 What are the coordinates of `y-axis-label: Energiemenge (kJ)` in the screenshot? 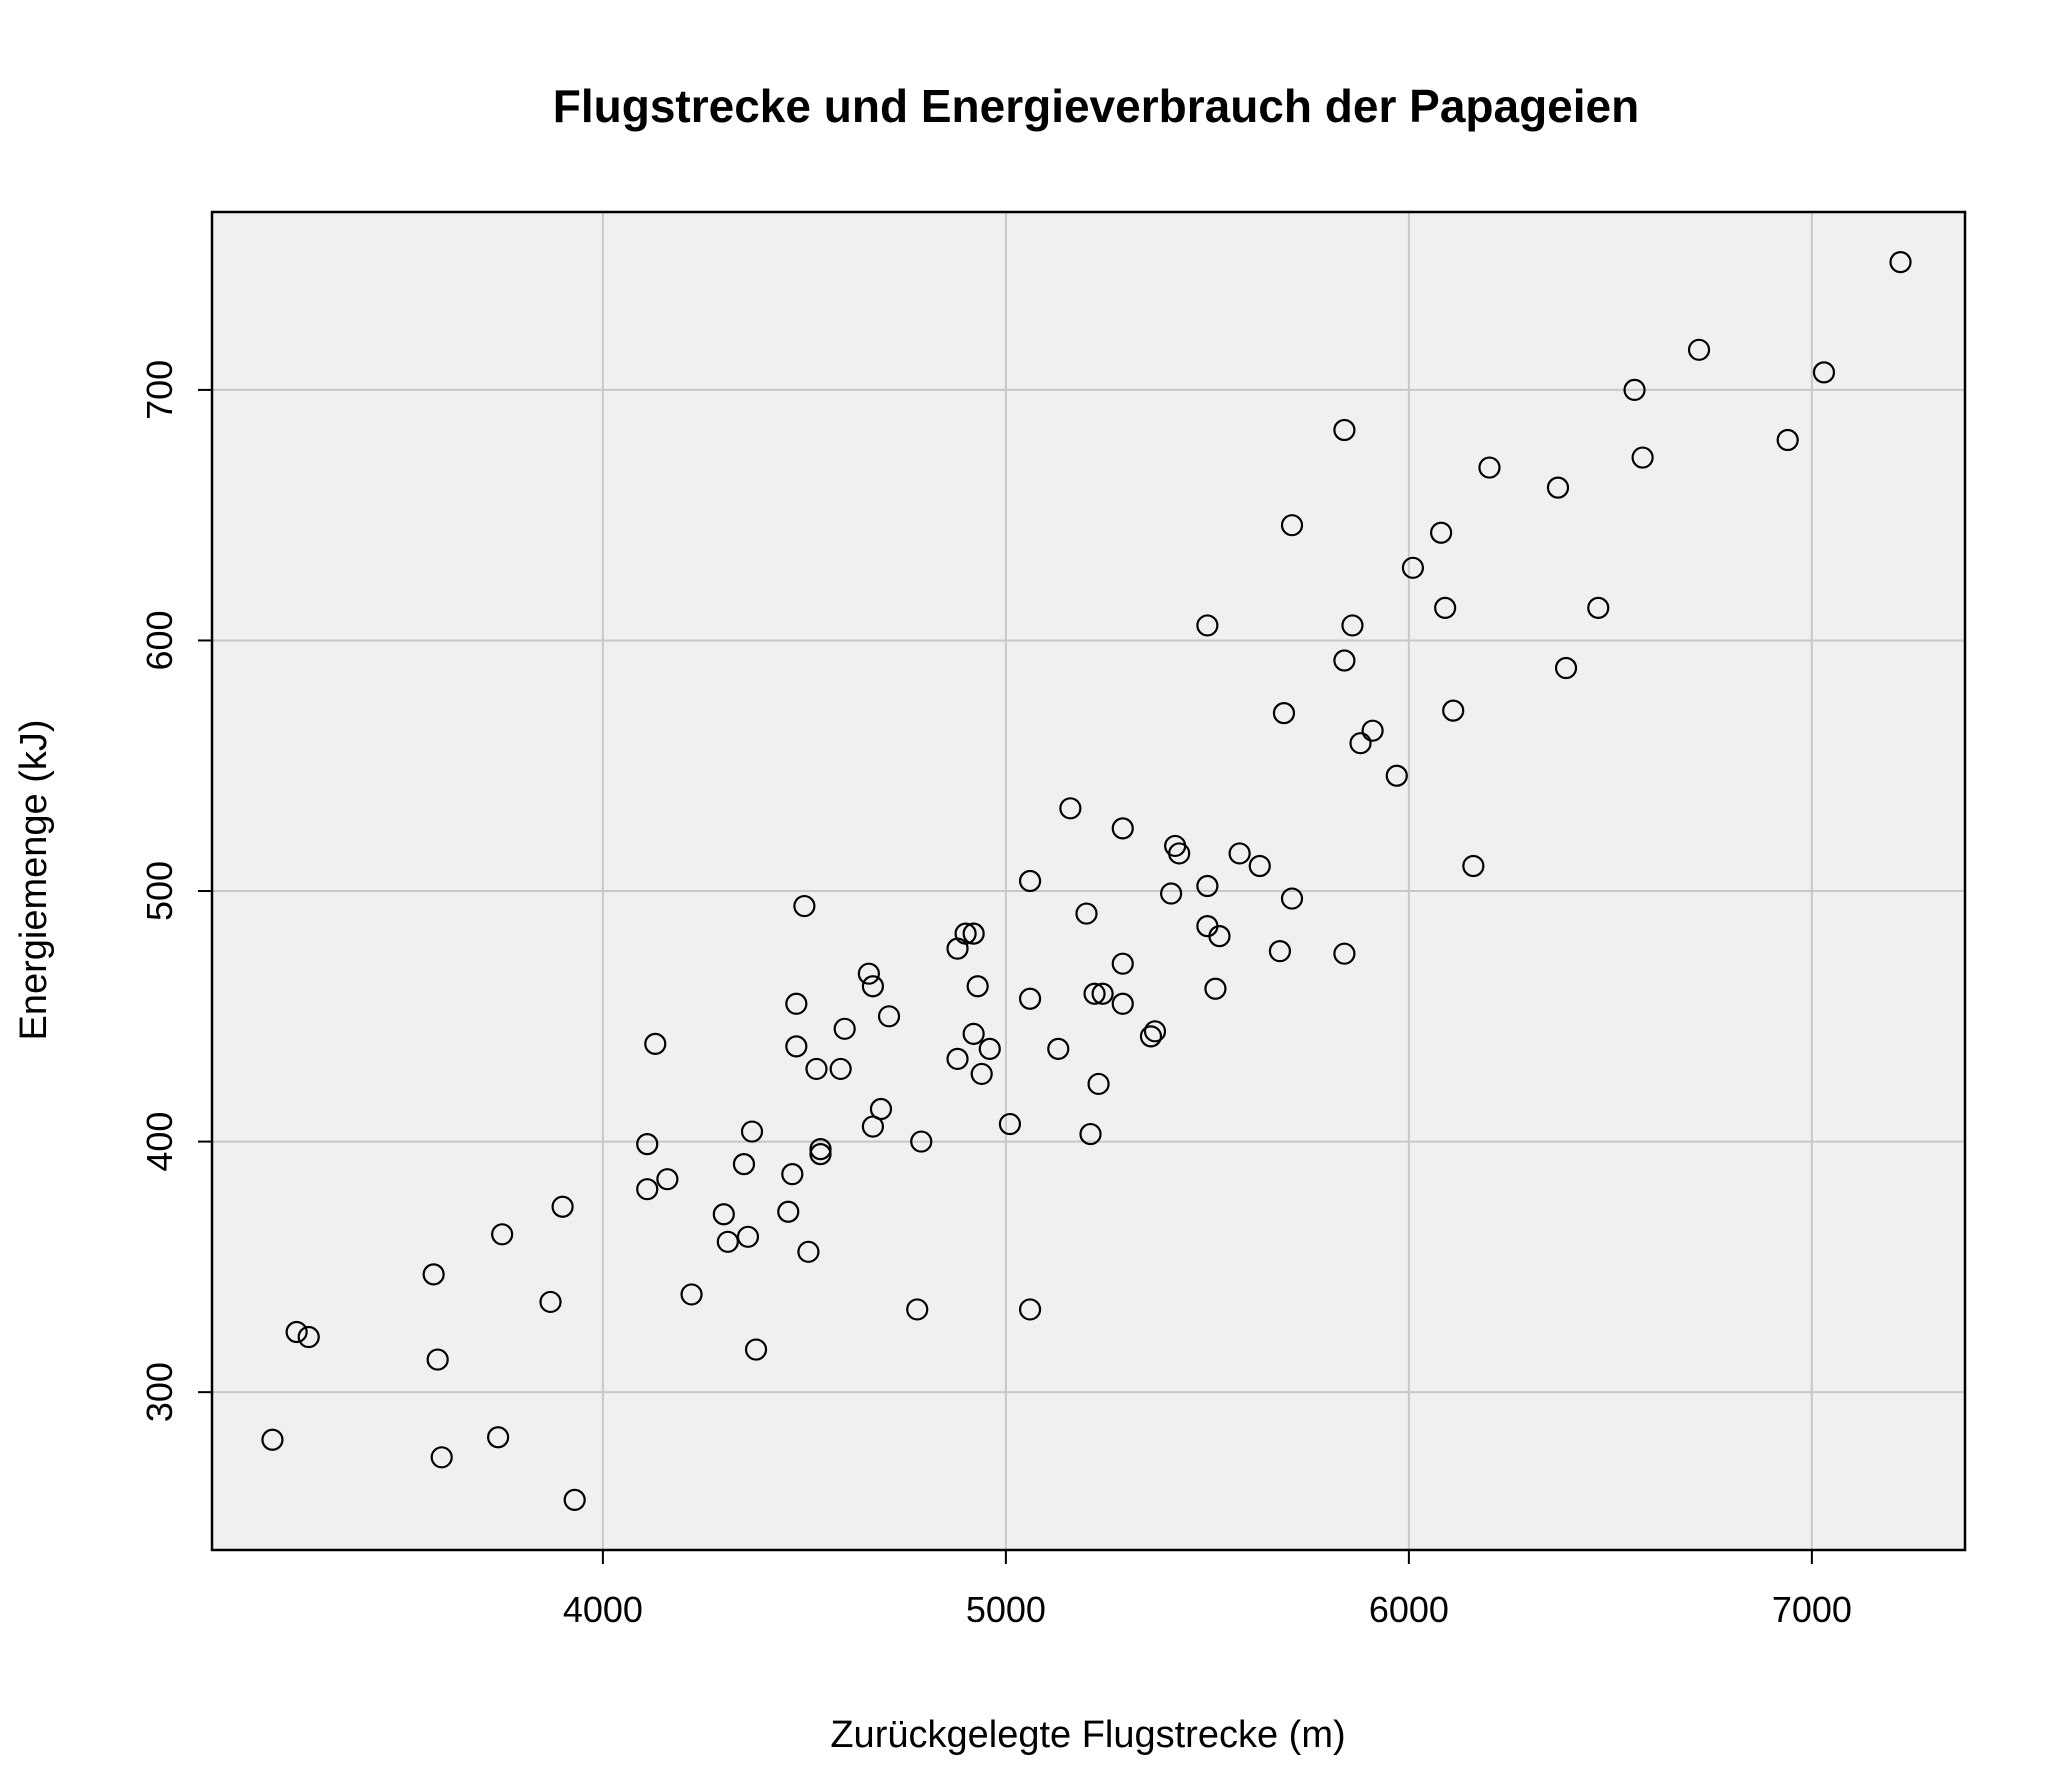 It's located at (34, 879).